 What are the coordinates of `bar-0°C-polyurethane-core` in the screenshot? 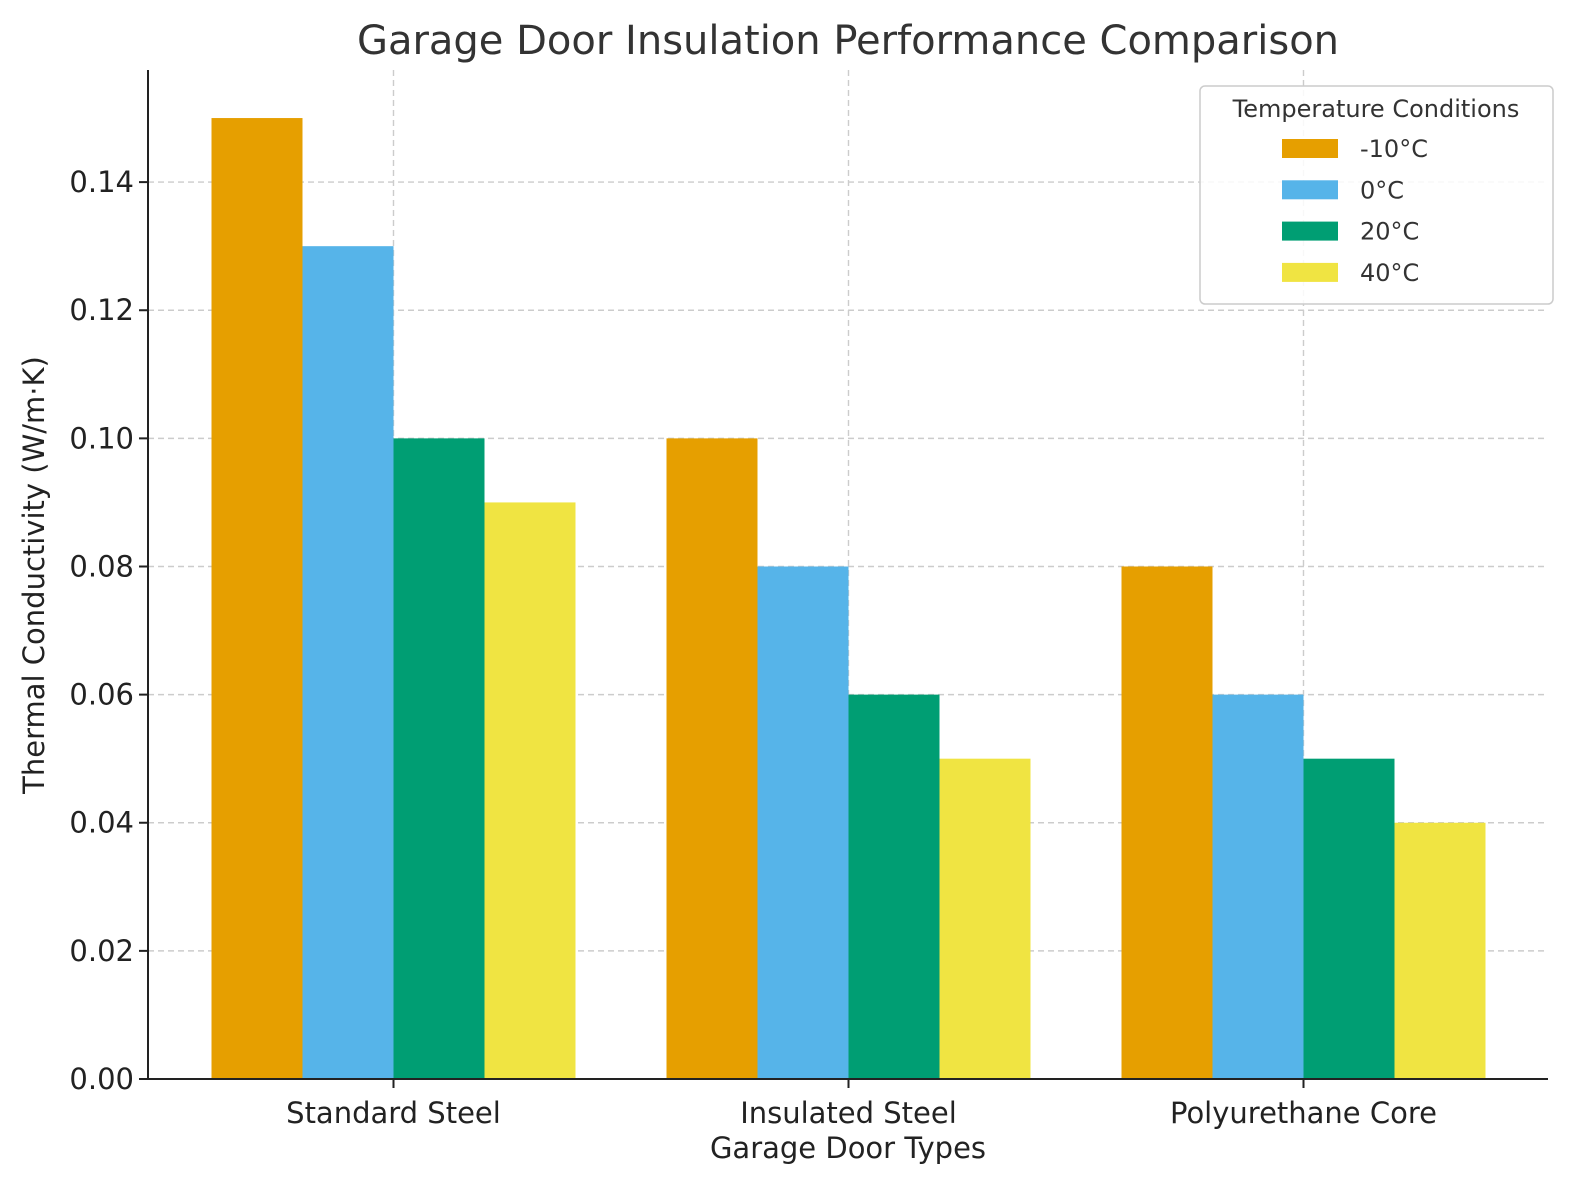 It's located at (1258, 886).